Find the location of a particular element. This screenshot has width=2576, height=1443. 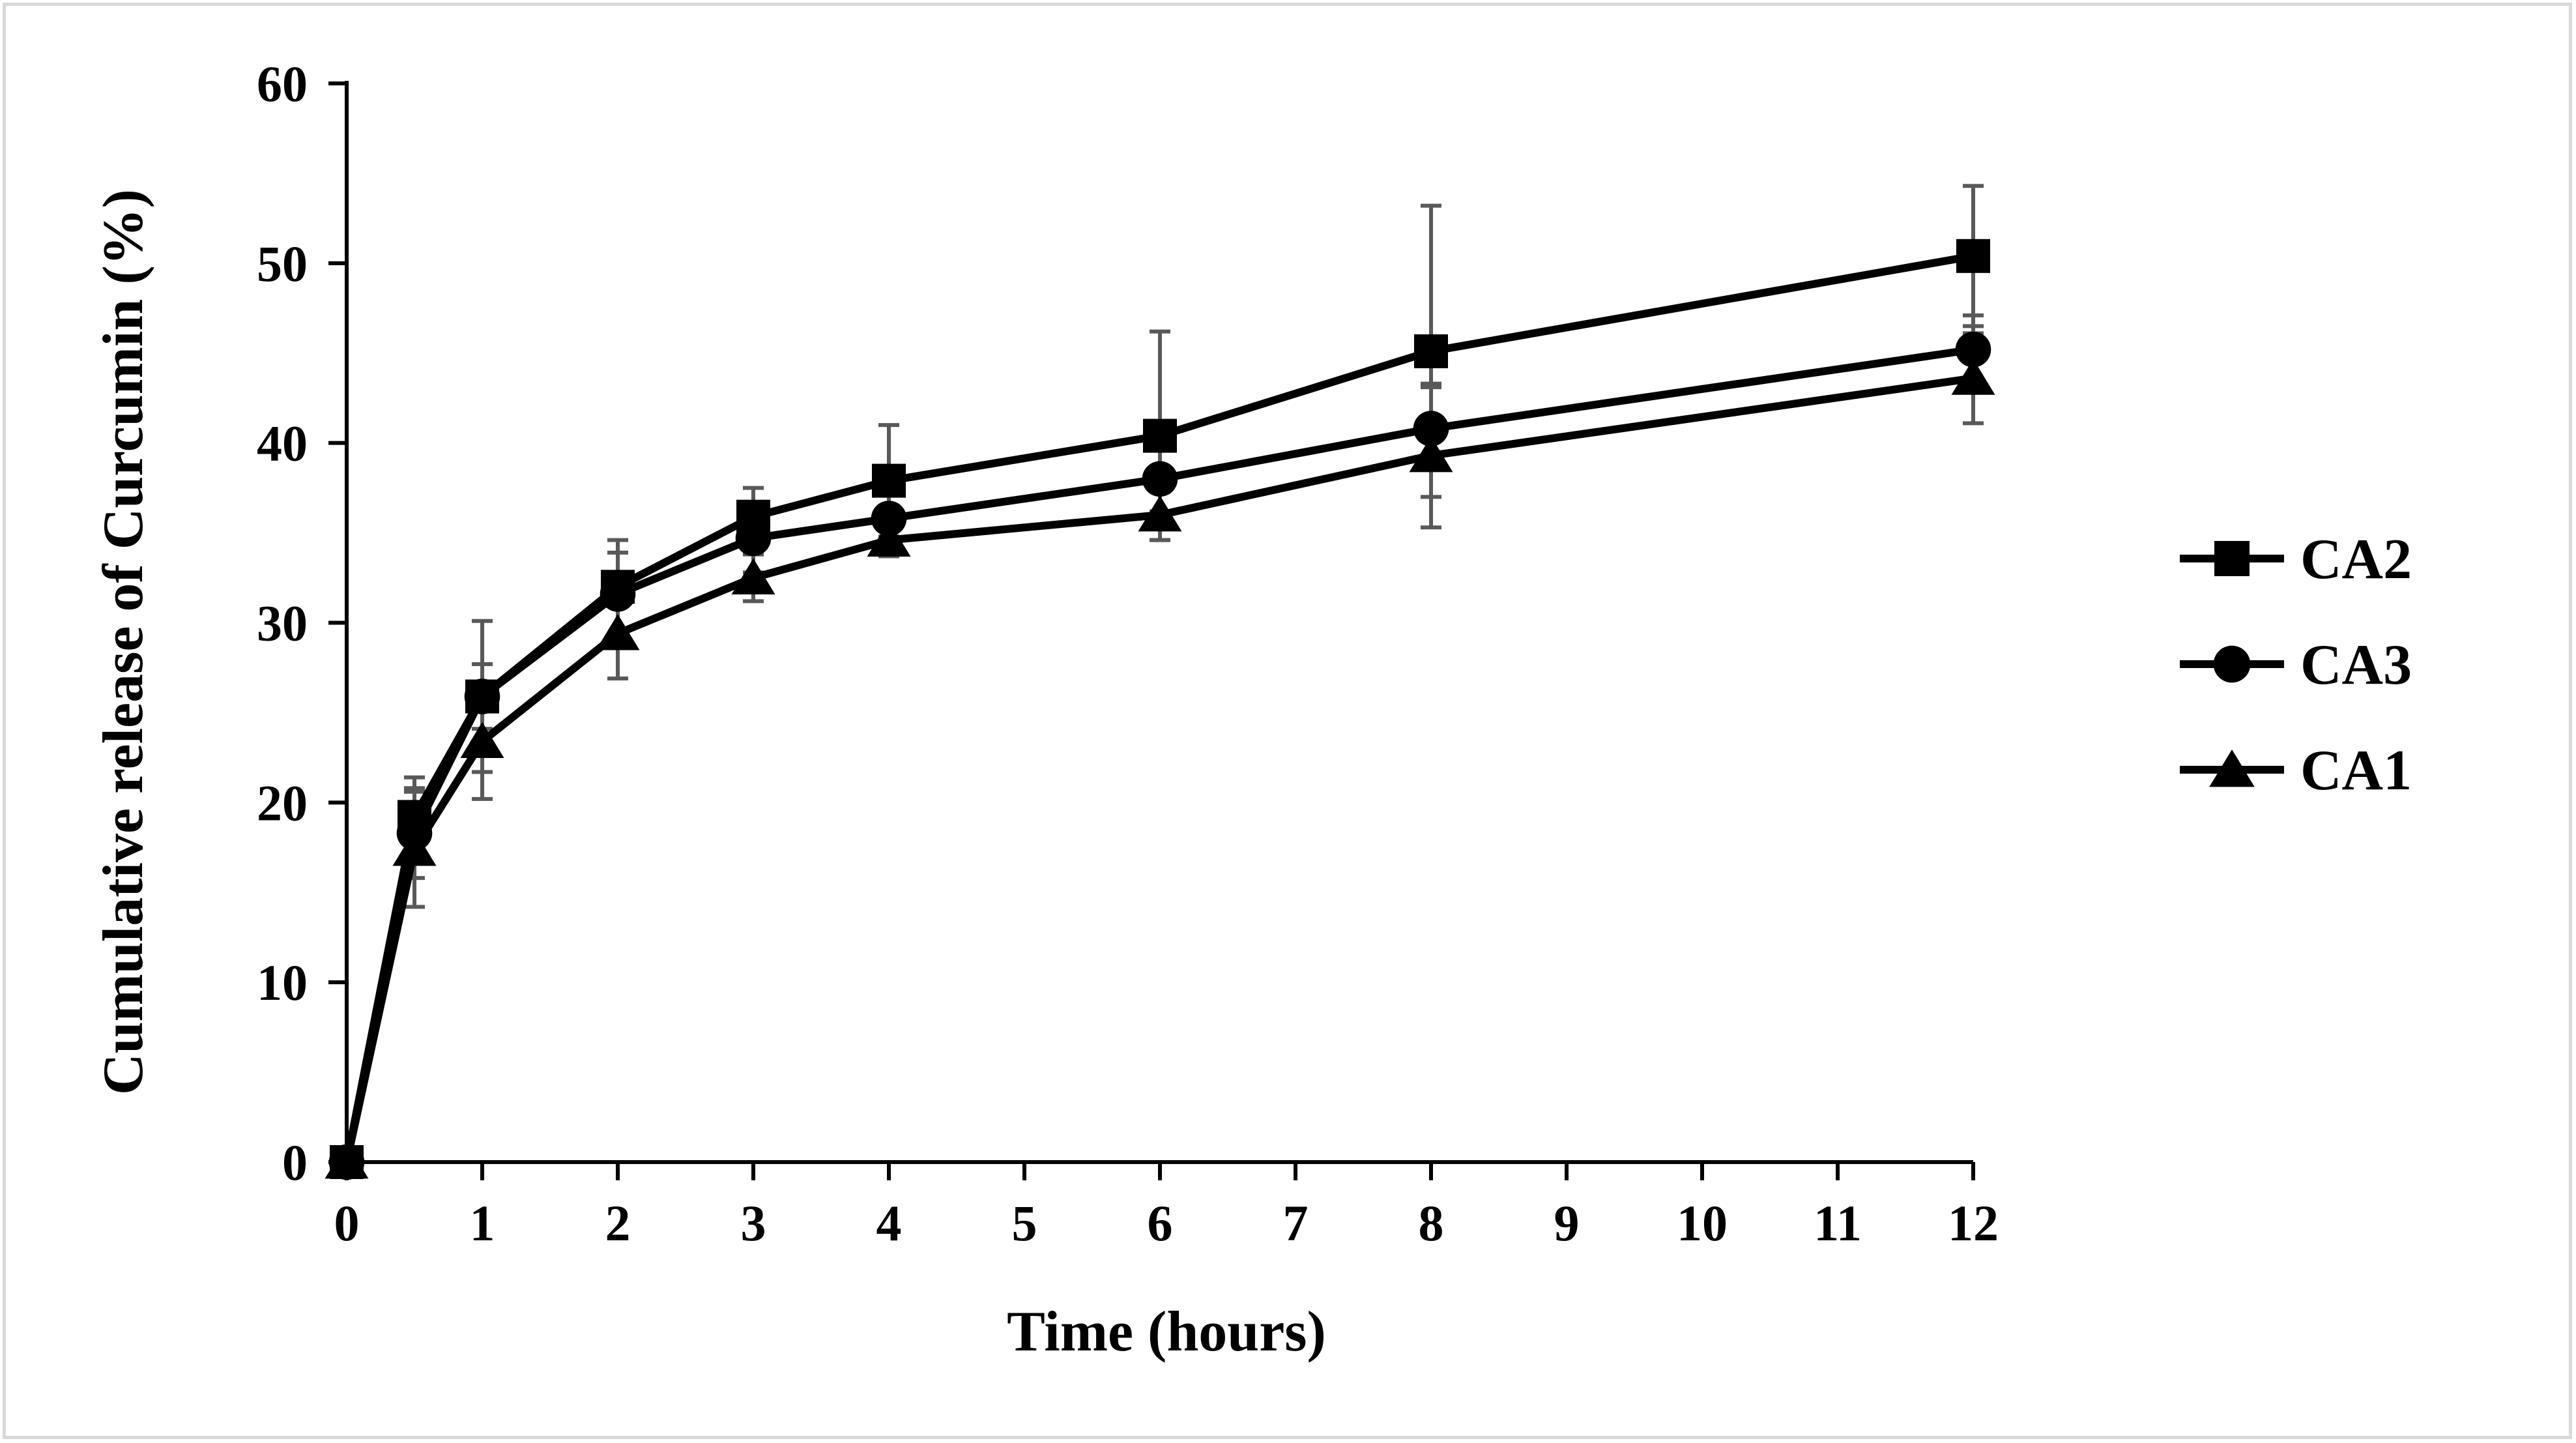

x-tick-label: 7 is located at coordinates (1296, 1223).